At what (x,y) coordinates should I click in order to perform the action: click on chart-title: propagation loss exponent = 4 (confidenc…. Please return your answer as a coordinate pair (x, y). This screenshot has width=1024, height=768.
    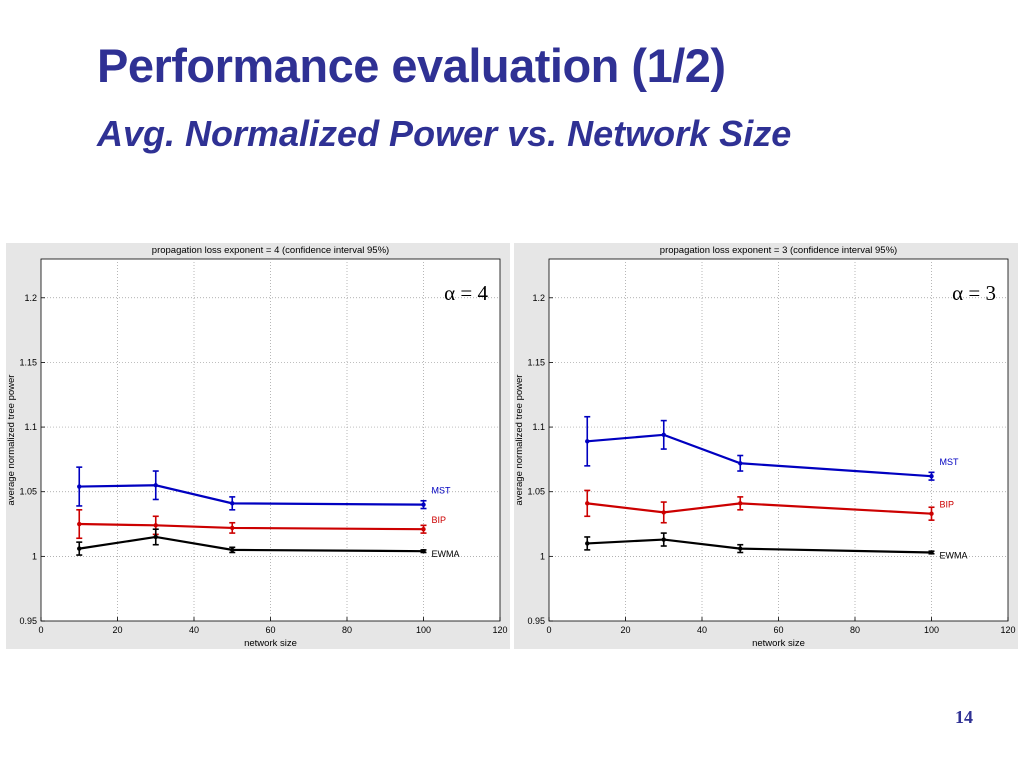
    Looking at the image, I should click on (270, 250).